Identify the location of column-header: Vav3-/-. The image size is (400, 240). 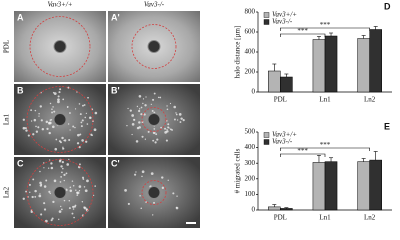
(154, 5).